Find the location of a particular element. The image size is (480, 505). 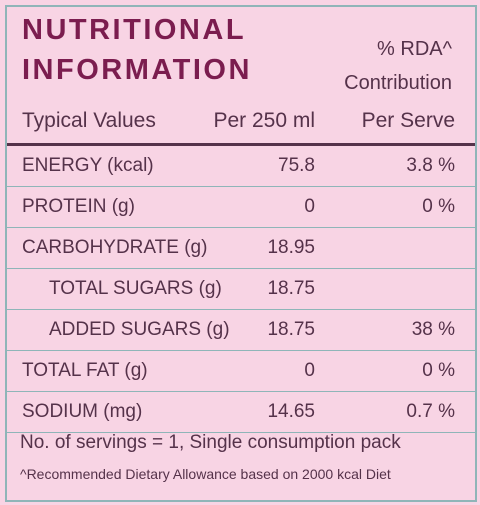

nutrient-name: CARBOHYDRATE (g) is located at coordinates (115, 247).